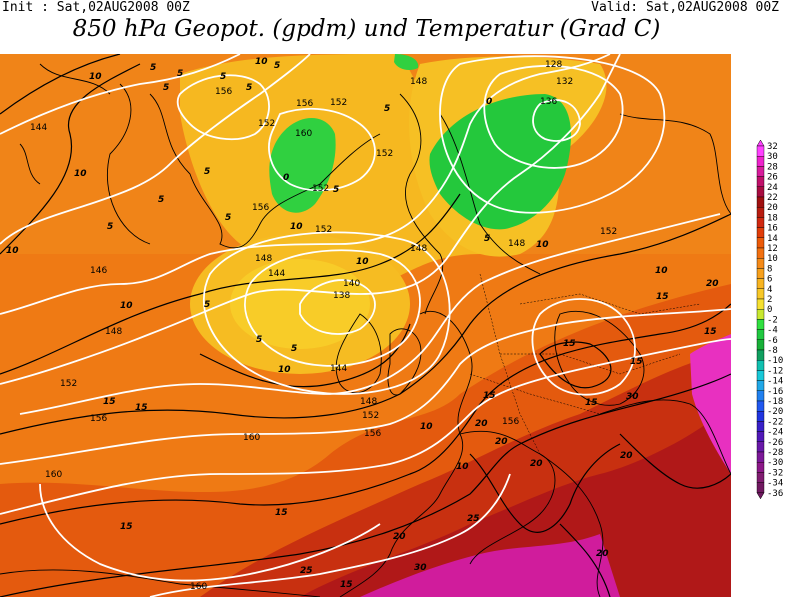 The height and width of the screenshot is (597, 789). Describe the element at coordinates (772, 208) in the screenshot. I see `legend-label: 20` at that location.